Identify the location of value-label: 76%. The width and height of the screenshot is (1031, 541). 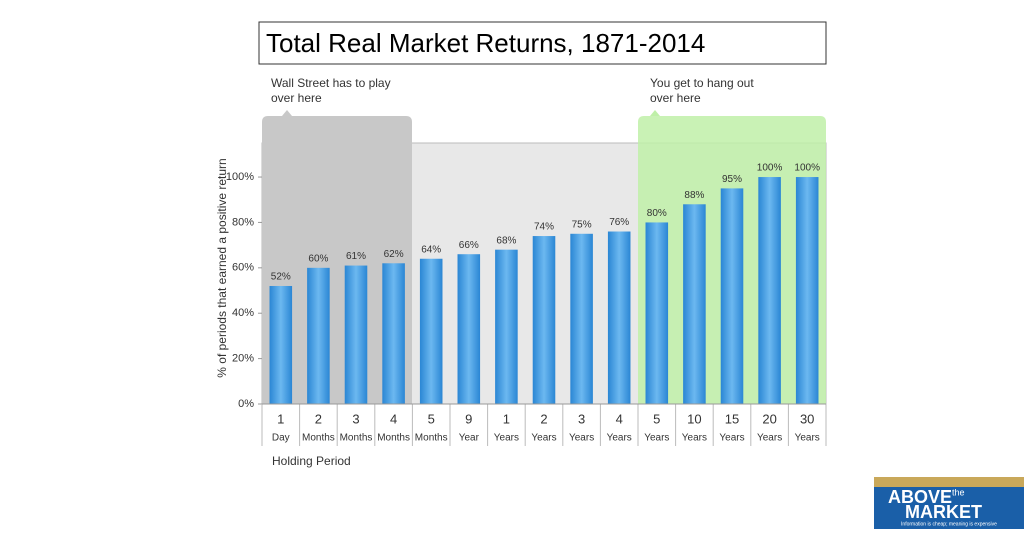
(619, 222).